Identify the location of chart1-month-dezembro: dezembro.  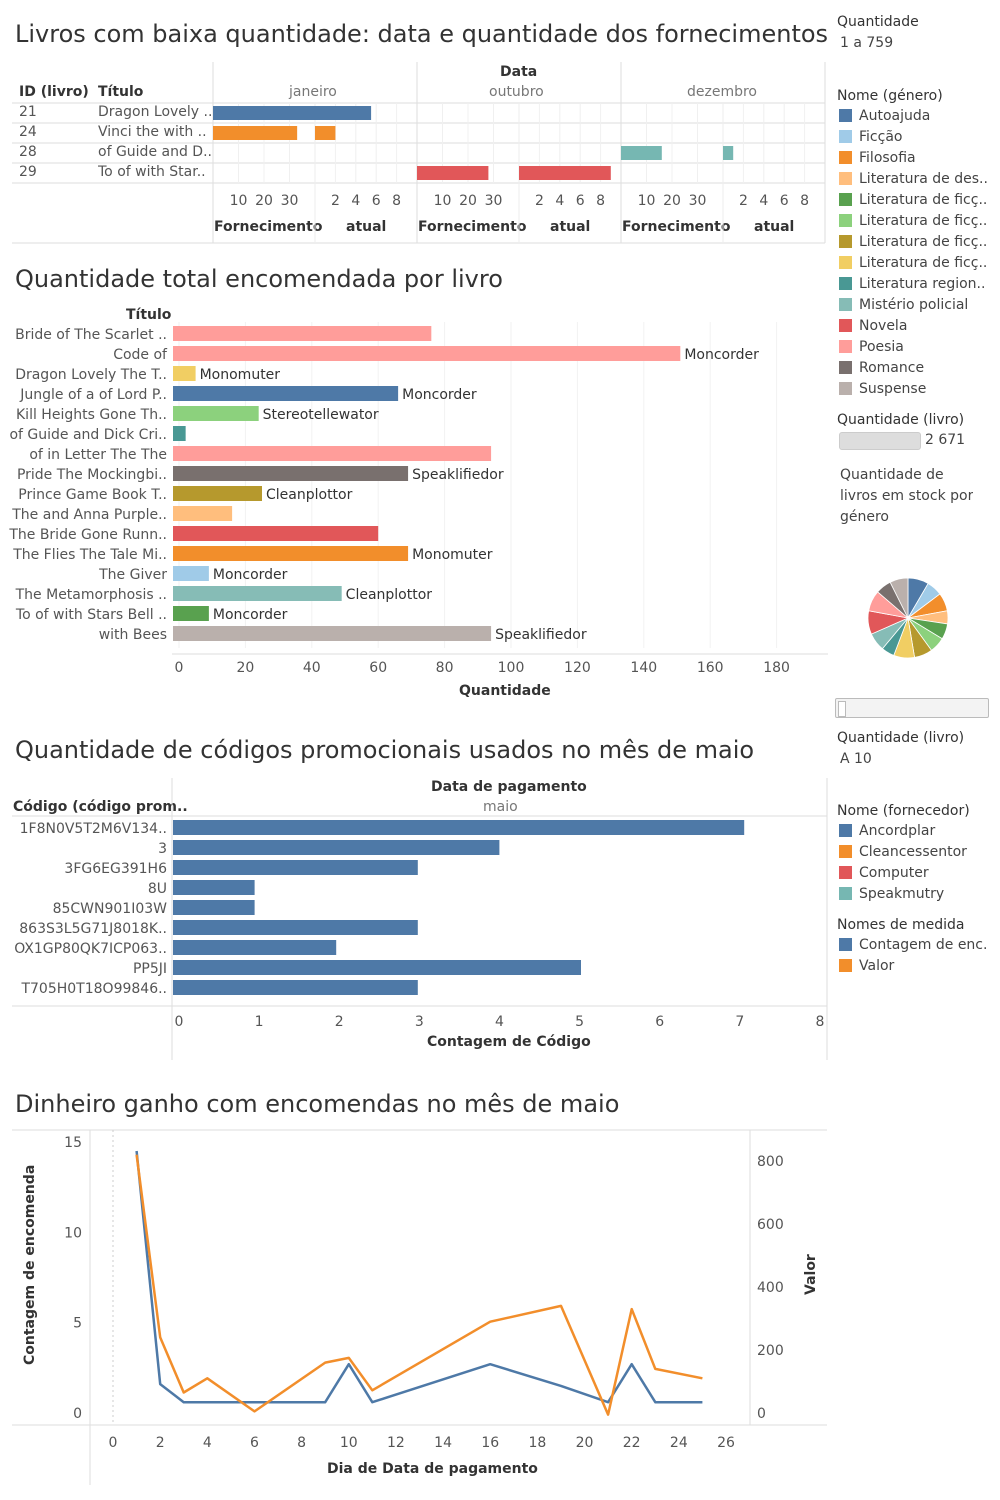
(722, 92).